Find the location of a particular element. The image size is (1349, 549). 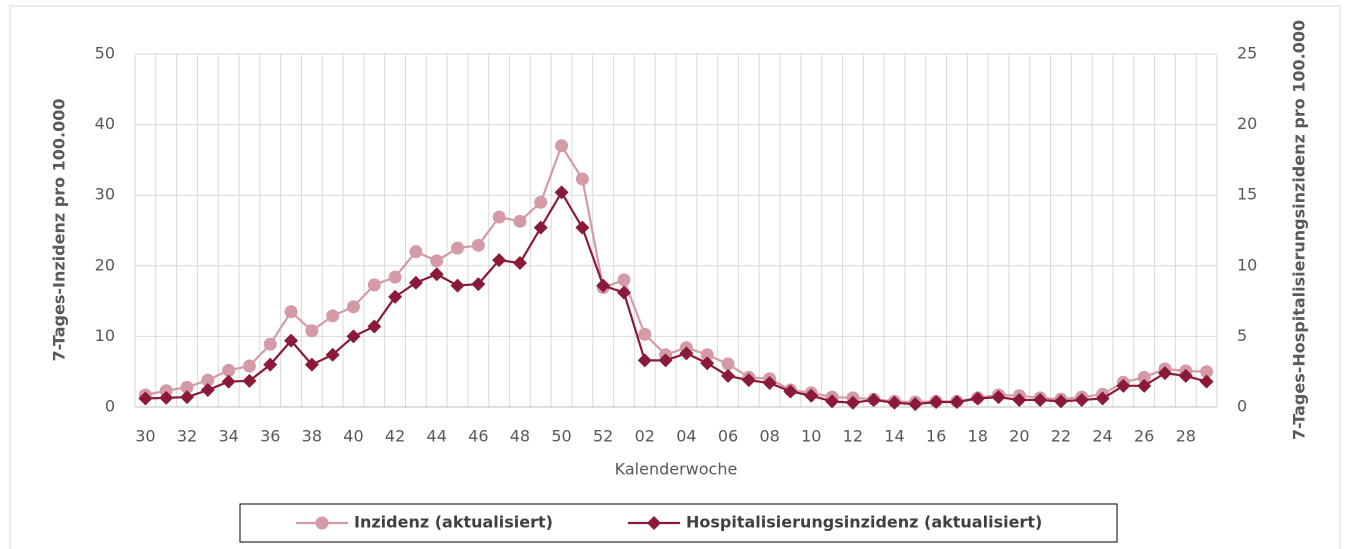

x-tick-label: 32 is located at coordinates (187, 436).